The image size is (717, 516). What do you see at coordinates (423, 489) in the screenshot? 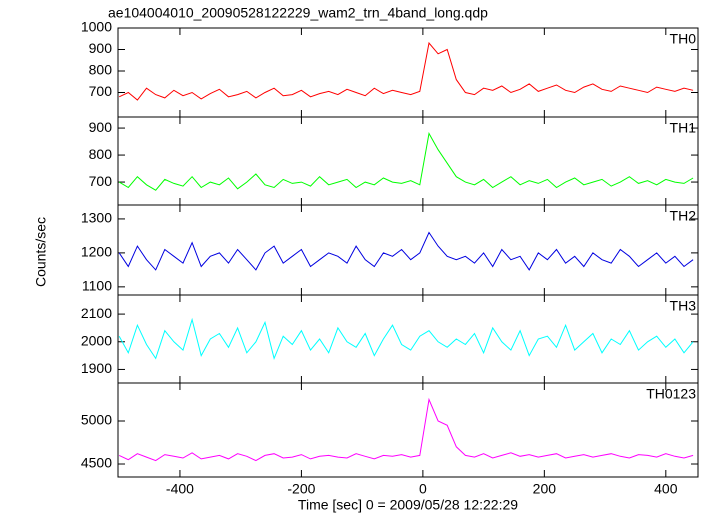
I see `x-tick-label: 0` at bounding box center [423, 489].